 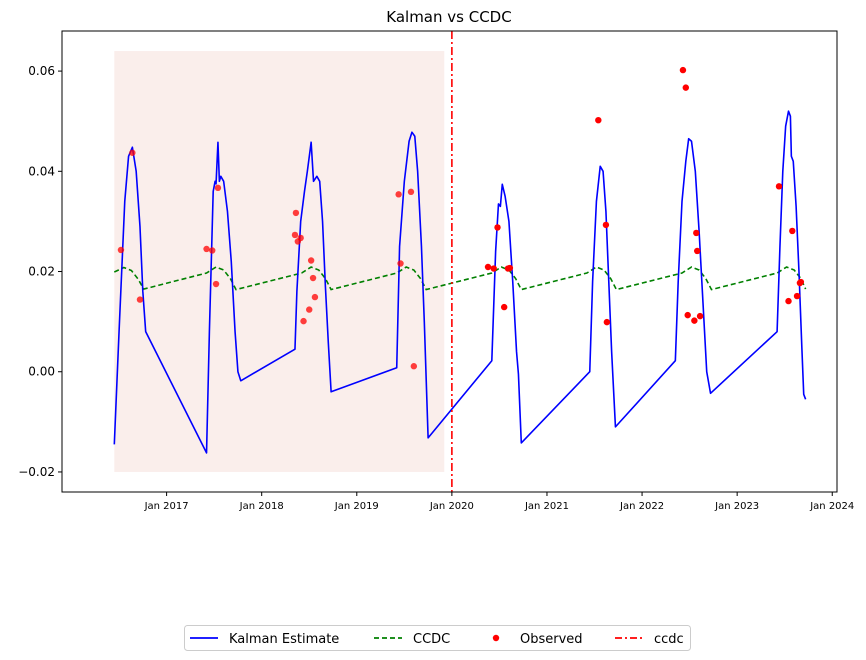 I want to click on x-tick-label: Jan 2020, so click(x=451, y=506).